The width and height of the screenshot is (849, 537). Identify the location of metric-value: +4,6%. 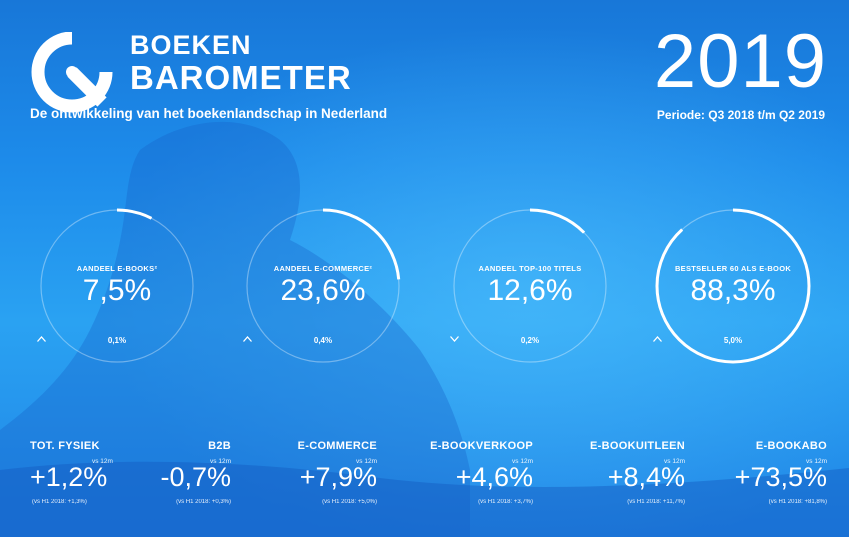
(494, 477).